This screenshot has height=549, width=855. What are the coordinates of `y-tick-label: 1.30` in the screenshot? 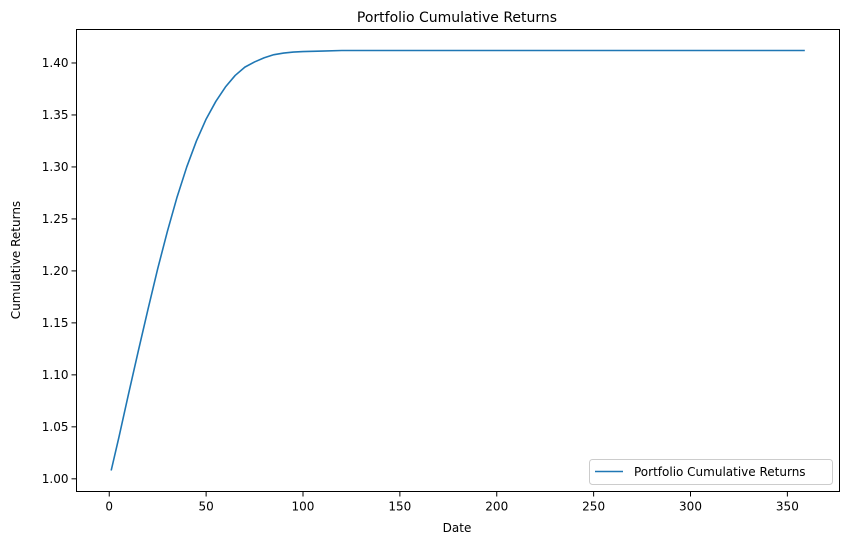 It's located at (55, 167).